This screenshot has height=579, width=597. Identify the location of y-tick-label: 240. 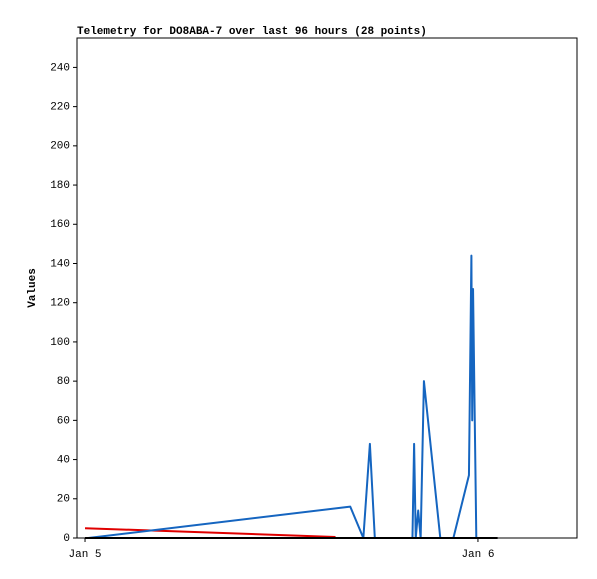
(60, 68).